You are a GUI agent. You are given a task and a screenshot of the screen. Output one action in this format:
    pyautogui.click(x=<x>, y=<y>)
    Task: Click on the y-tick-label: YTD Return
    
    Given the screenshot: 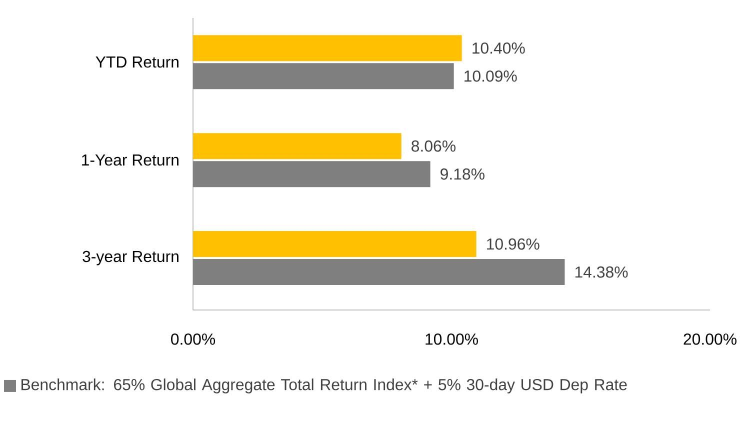 What is the action you would take?
    pyautogui.click(x=137, y=62)
    